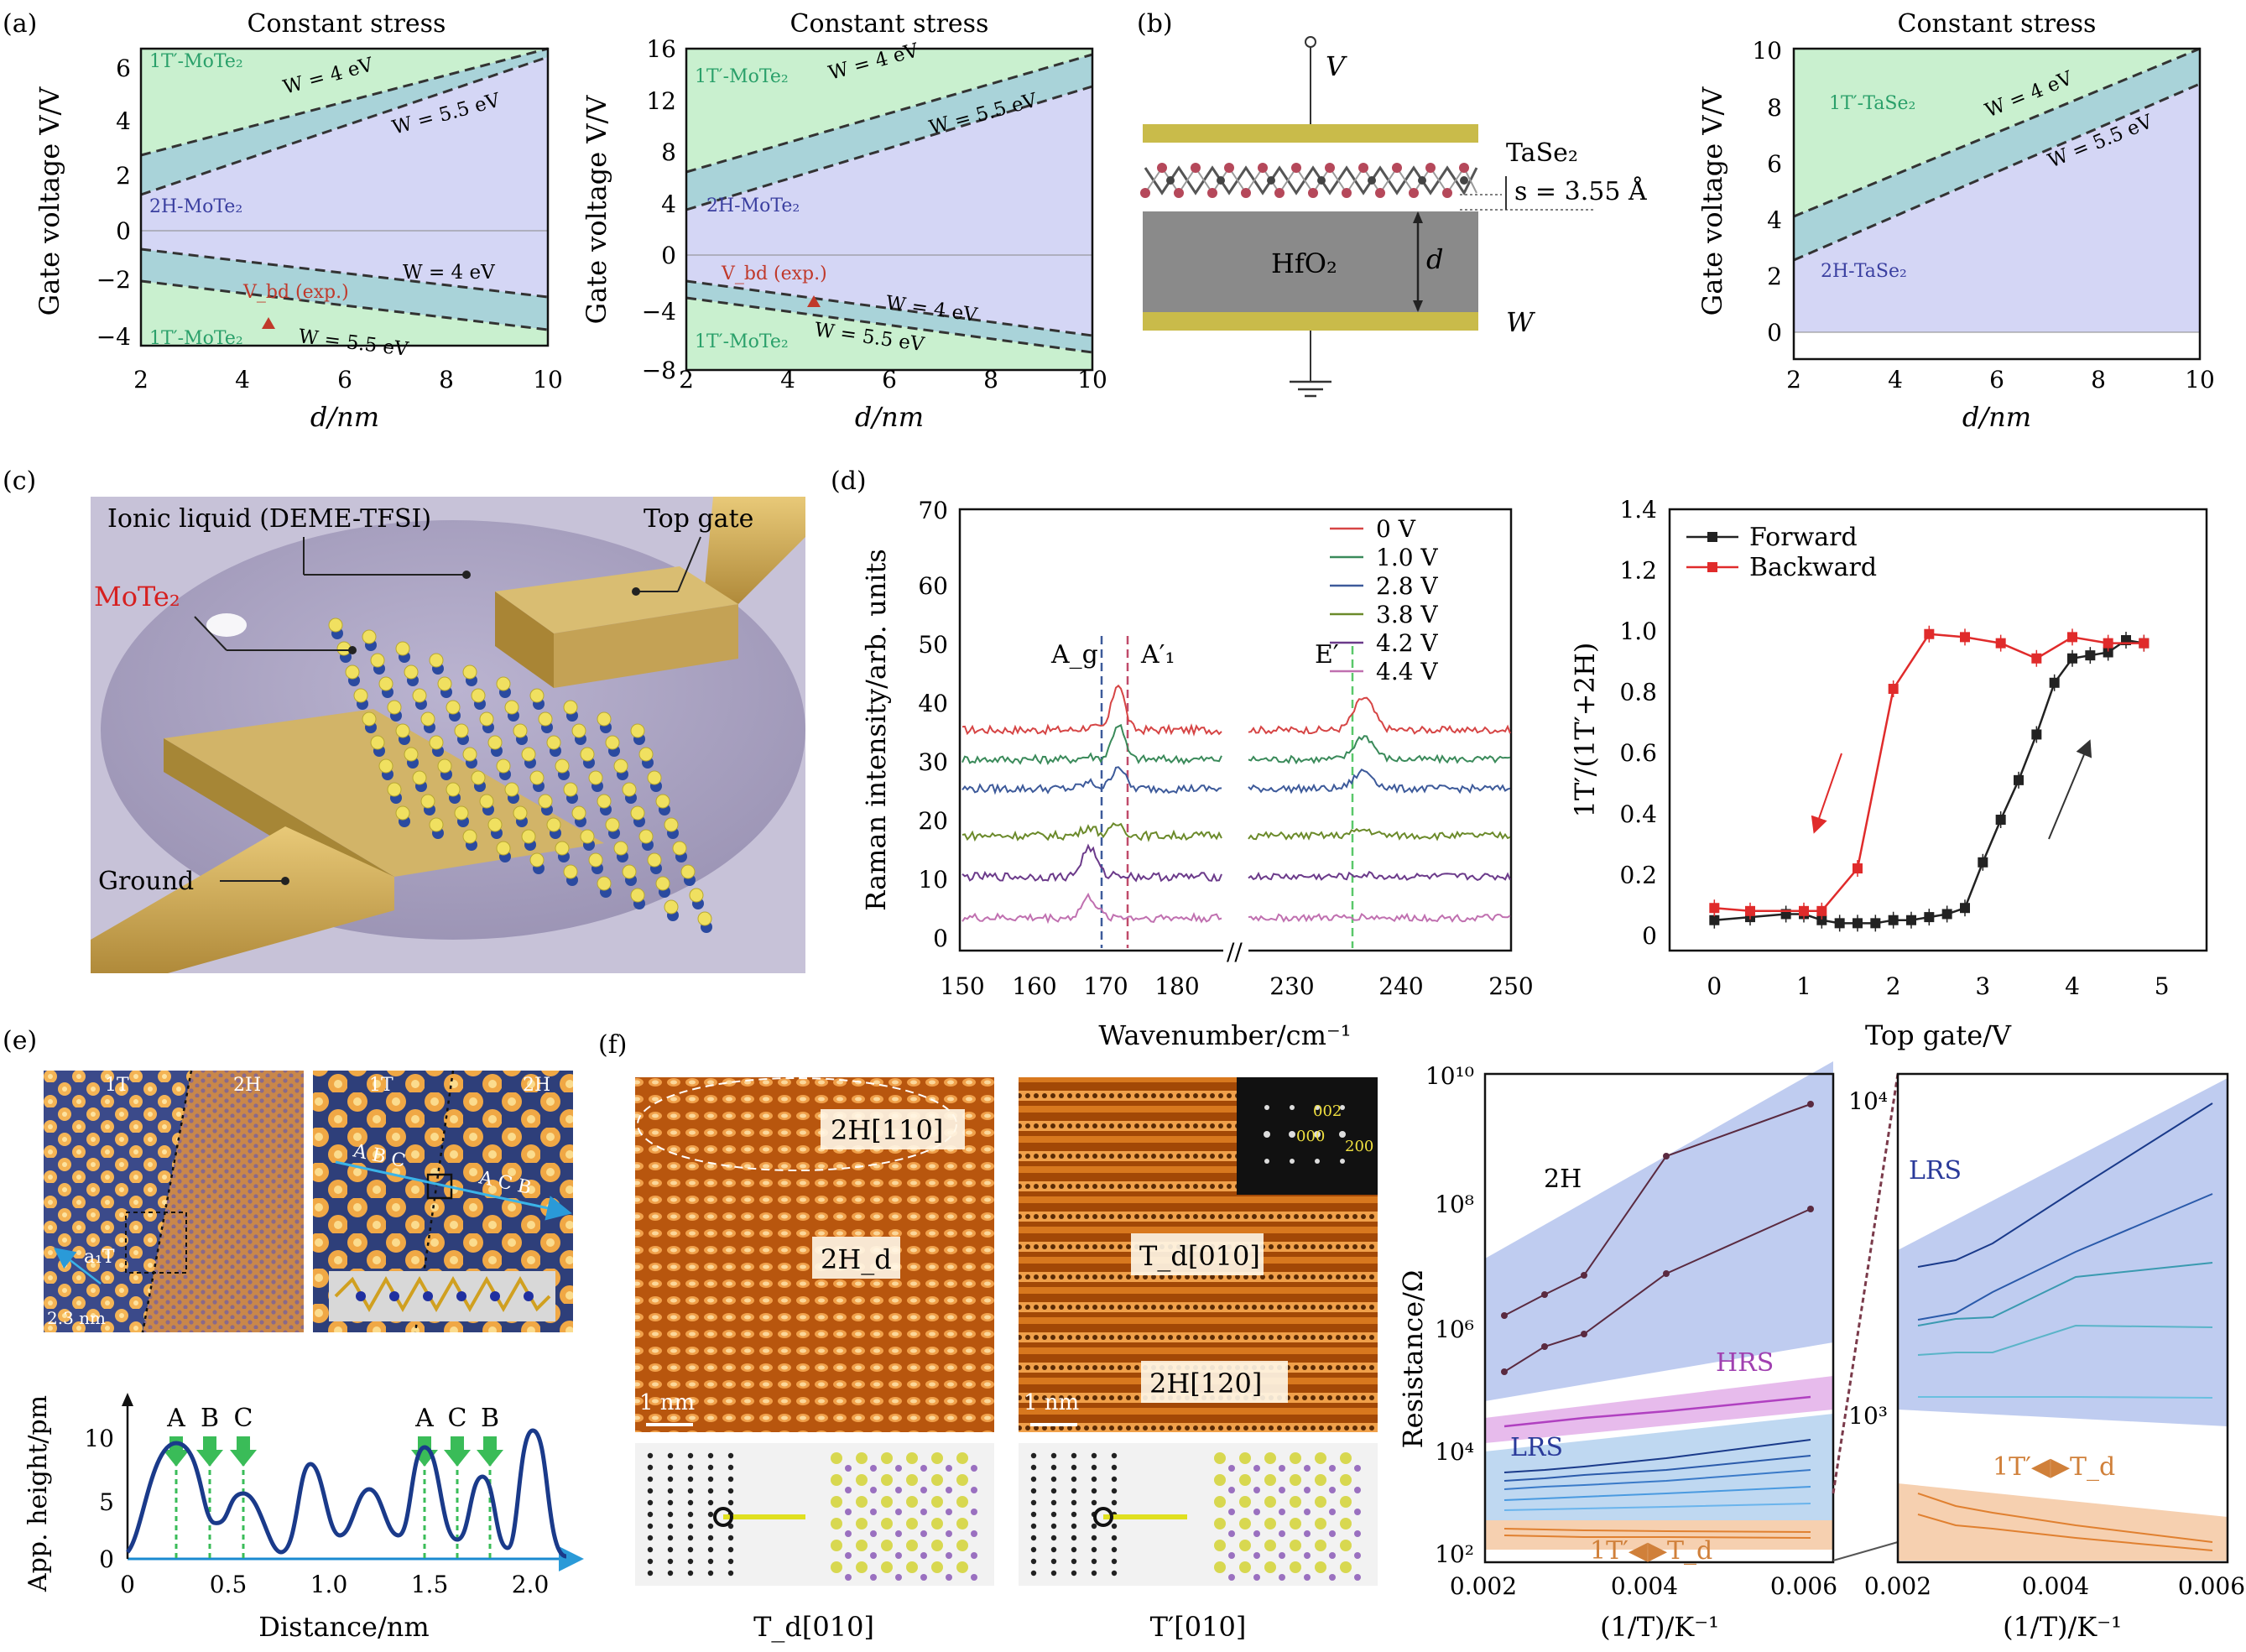 The height and width of the screenshot is (1652, 2246). I want to click on f-label-2h120: 2H[120], so click(1205, 1383).